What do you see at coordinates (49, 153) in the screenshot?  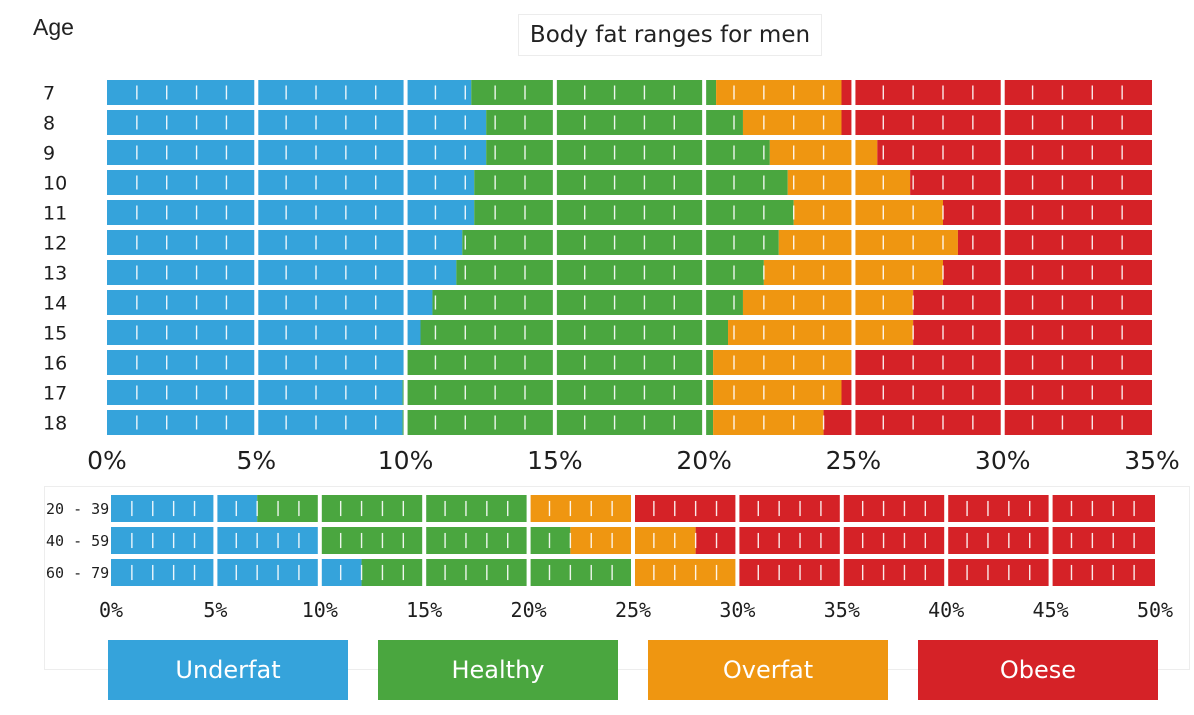 I see `row-label: 9` at bounding box center [49, 153].